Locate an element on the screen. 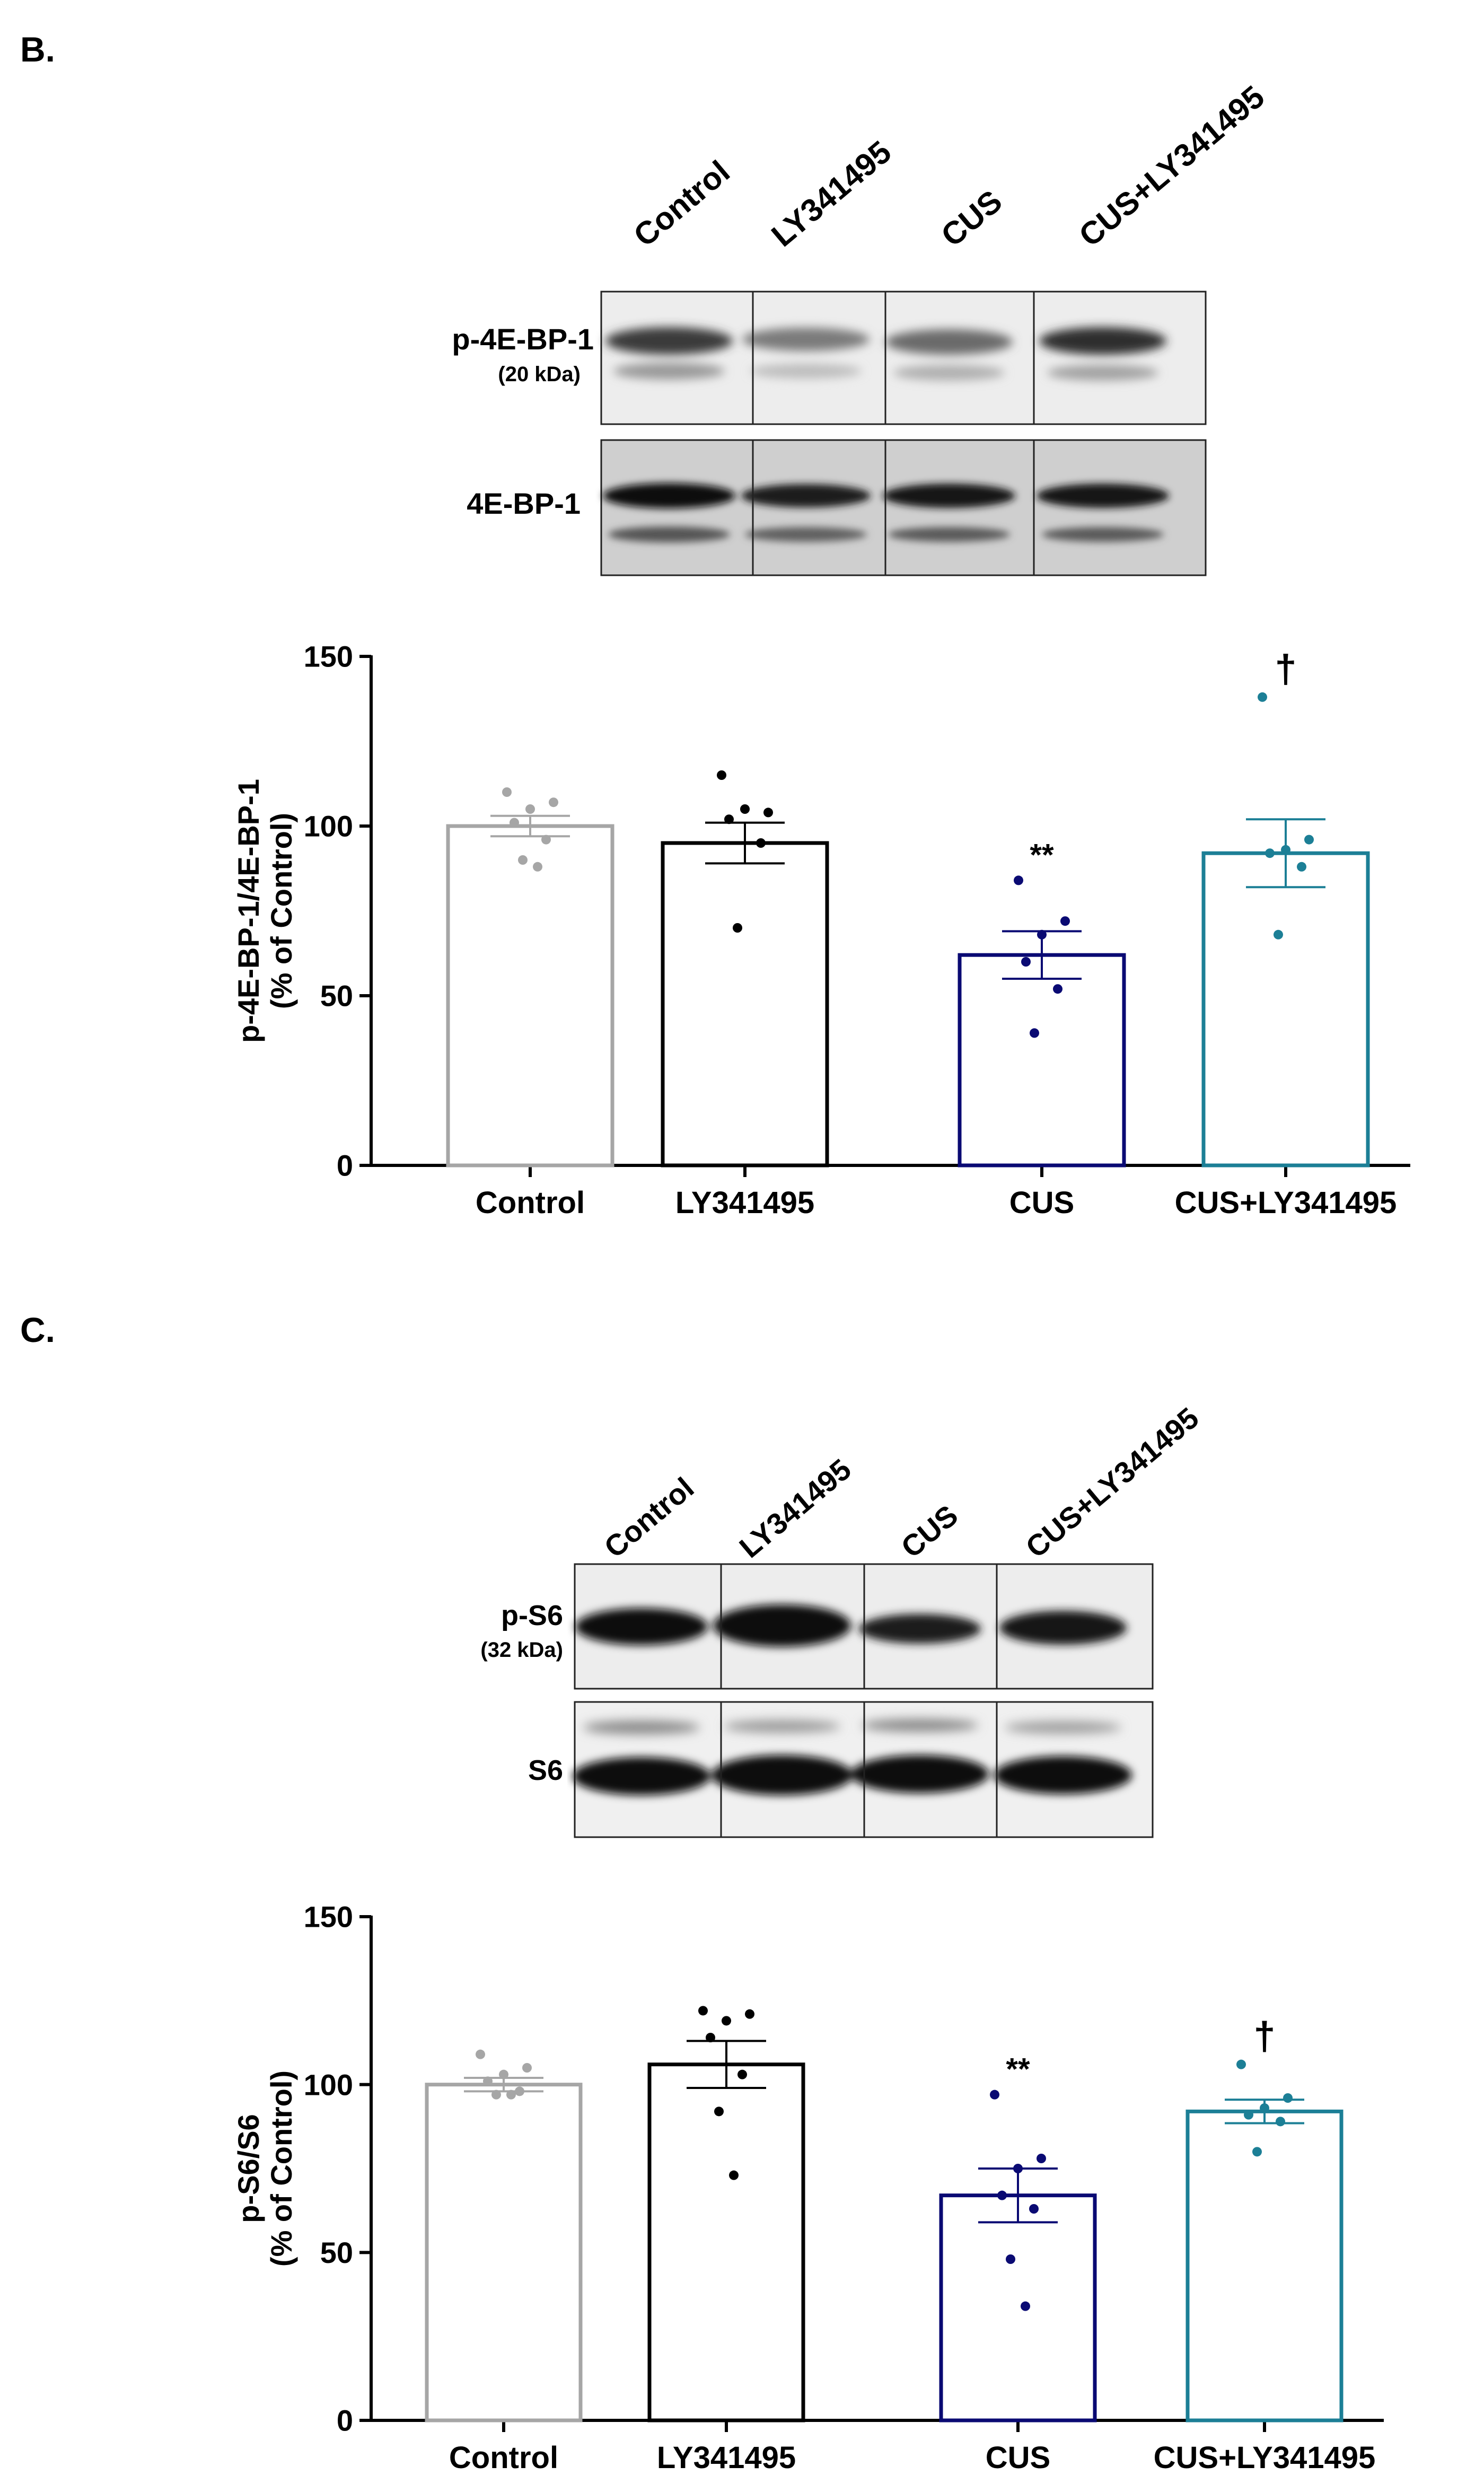 Image resolution: width=1484 pixels, height=2484 pixels. panel-b-western-blot is located at coordinates (903, 433).